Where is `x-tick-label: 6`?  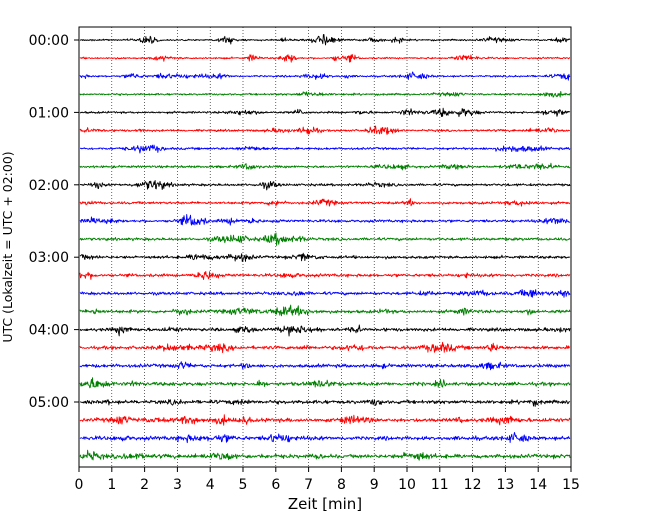 x-tick-label: 6 is located at coordinates (275, 485).